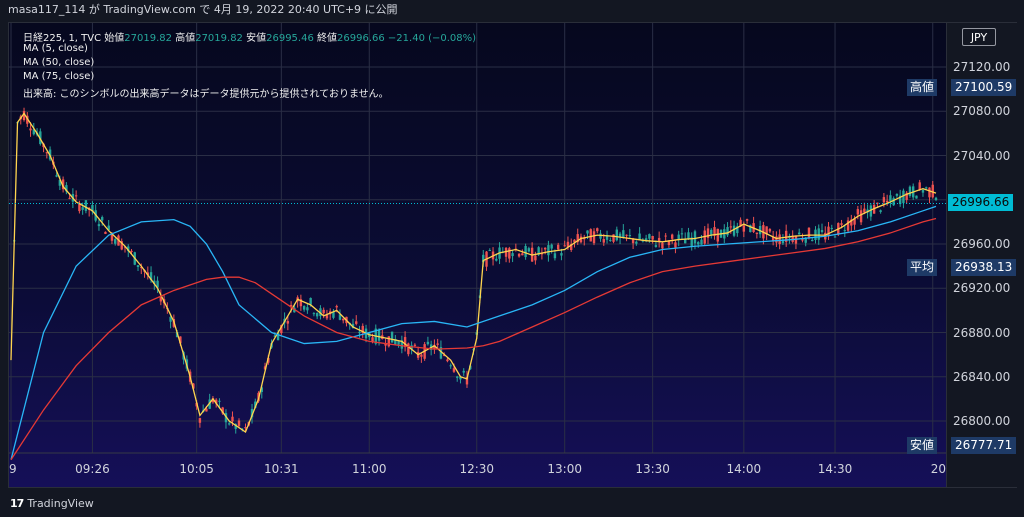  What do you see at coordinates (62, 38) in the screenshot?
I see `legend-symbol: 日経225, 1, TVC` at bounding box center [62, 38].